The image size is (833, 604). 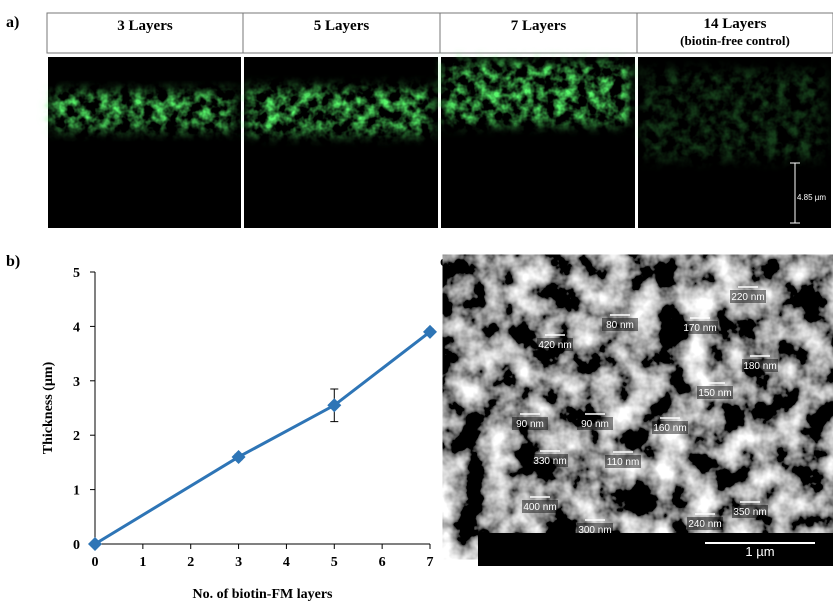 I want to click on x-tick-label: 1, so click(x=142, y=562).